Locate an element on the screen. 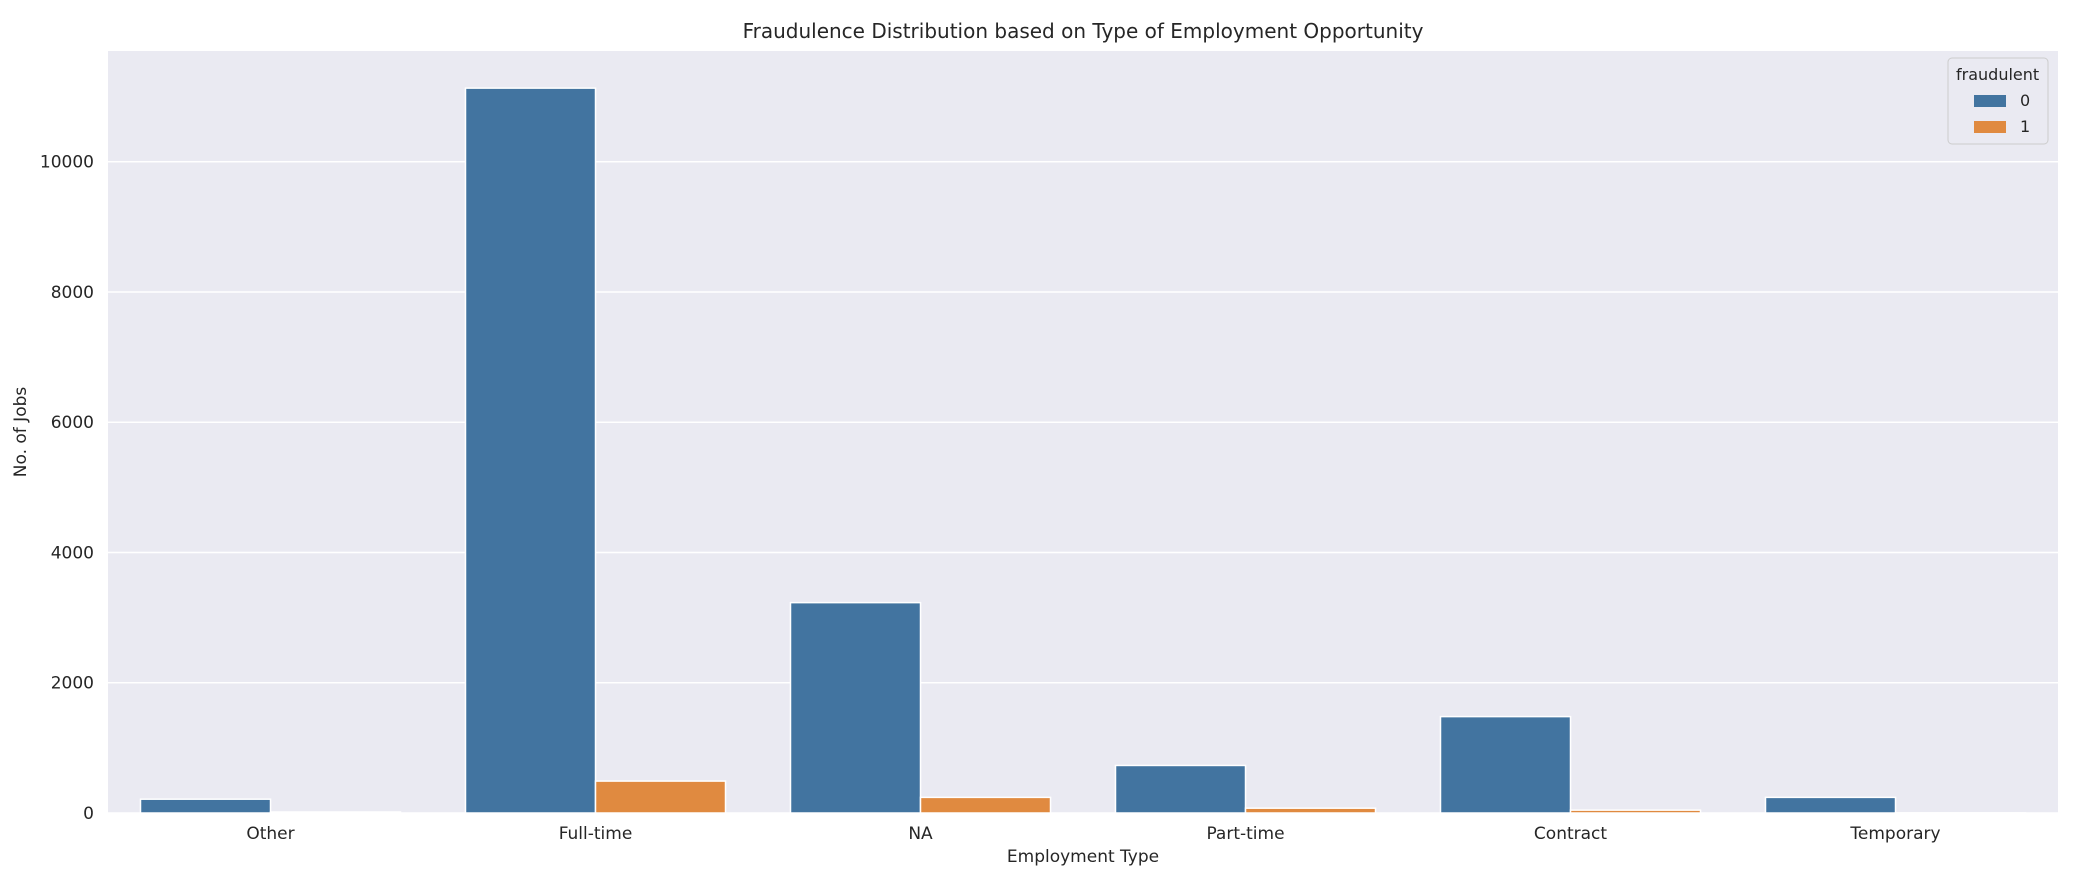 Image resolution: width=2080 pixels, height=876 pixels. y-tick-label: 10000 is located at coordinates (67, 163).